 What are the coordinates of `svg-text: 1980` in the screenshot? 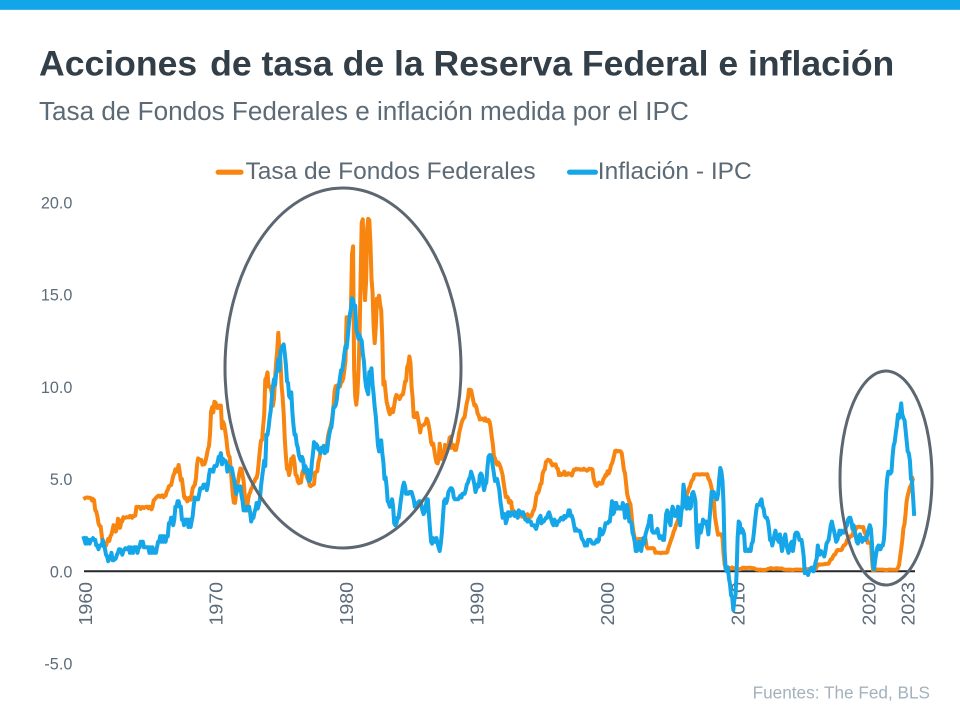 It's located at (347, 604).